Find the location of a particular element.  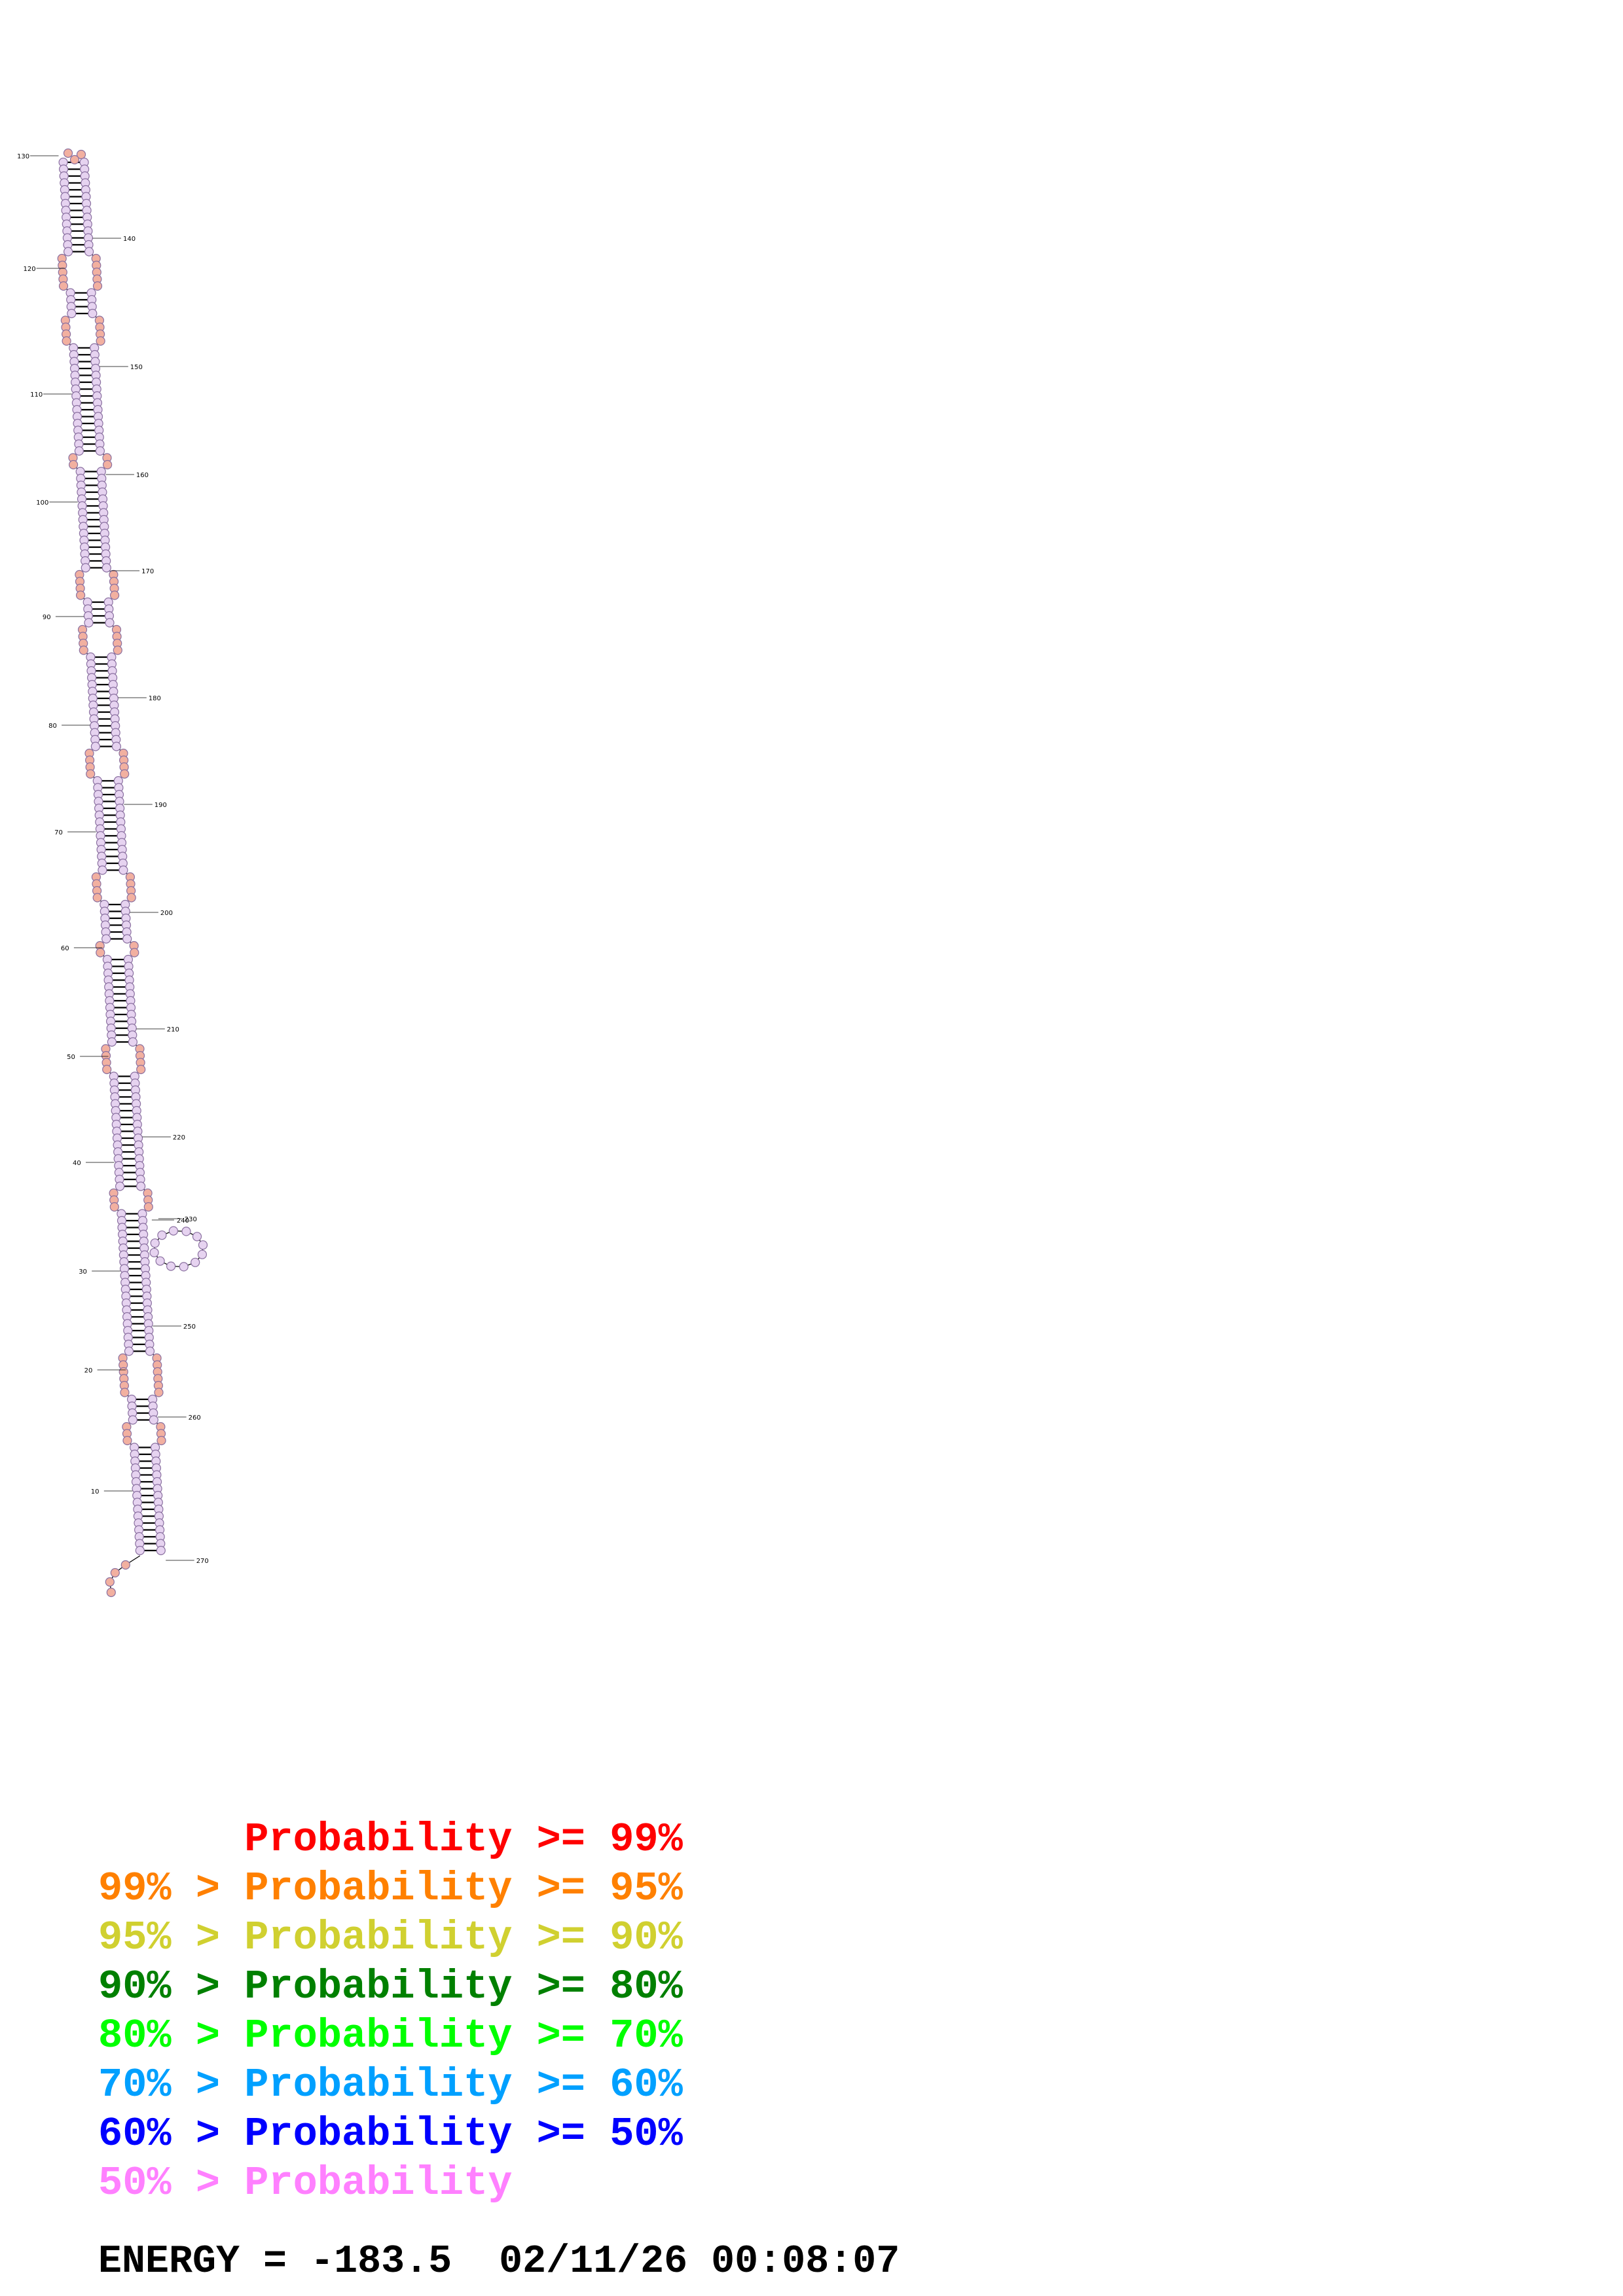

legend-prefix: 99% > is located at coordinates (159, 1888).